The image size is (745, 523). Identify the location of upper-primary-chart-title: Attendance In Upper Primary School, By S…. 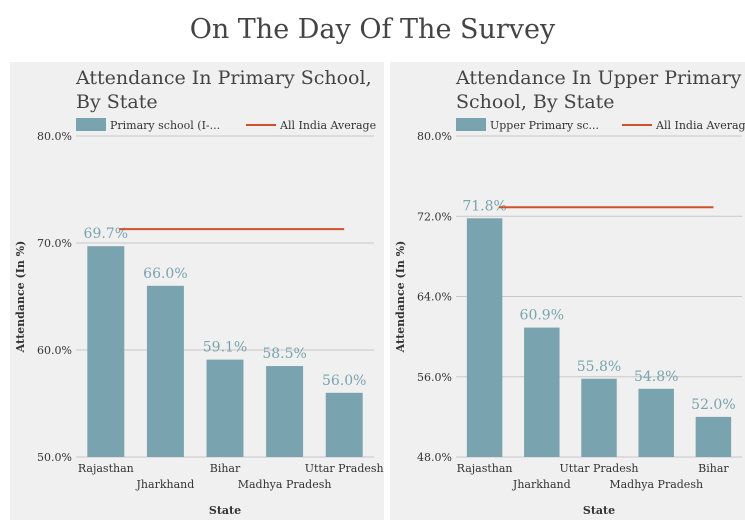
(598, 90).